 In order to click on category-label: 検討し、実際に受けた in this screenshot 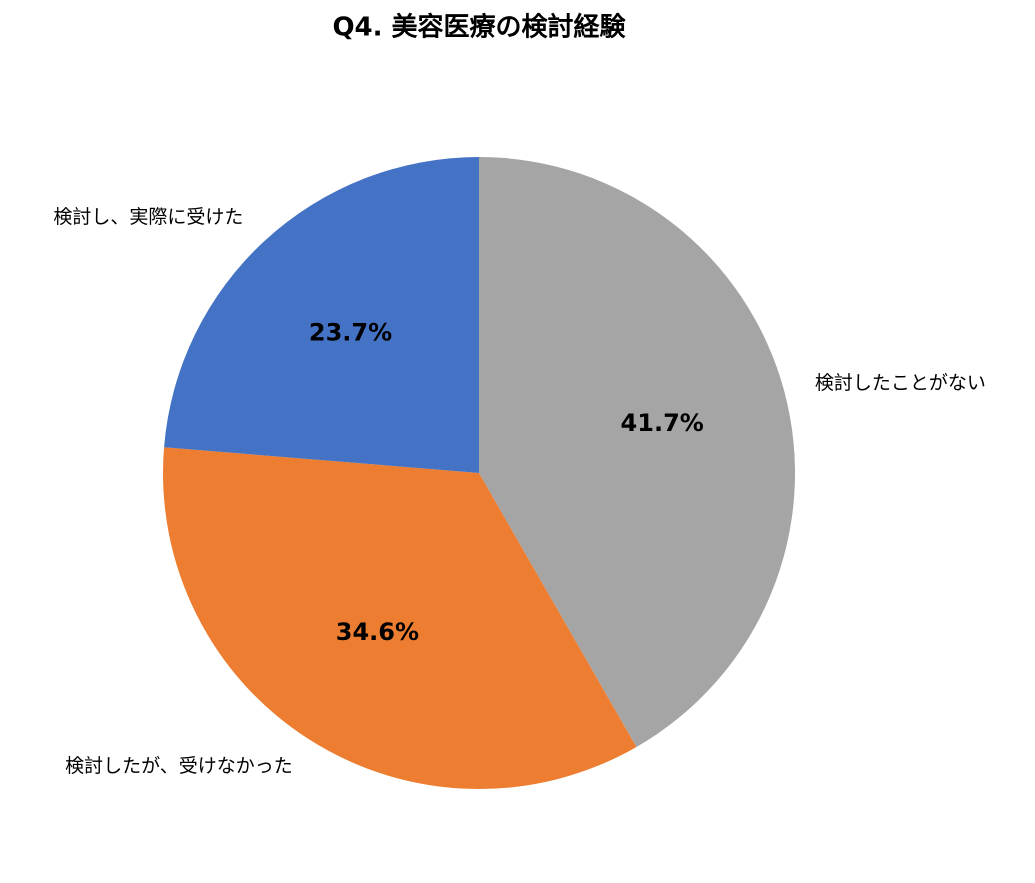, I will do `click(148, 217)`.